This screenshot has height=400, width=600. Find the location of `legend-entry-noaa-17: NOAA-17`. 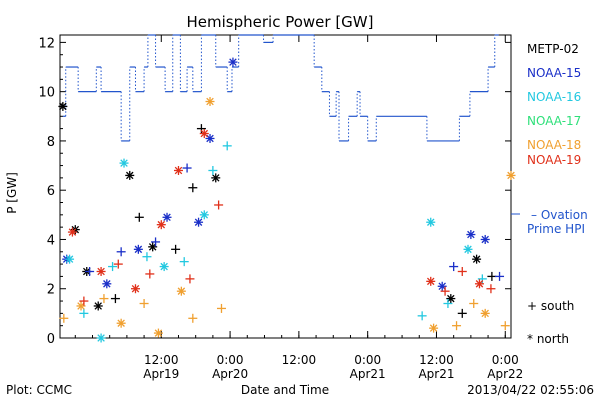

legend-entry-noaa-17: NOAA-17 is located at coordinates (554, 121).